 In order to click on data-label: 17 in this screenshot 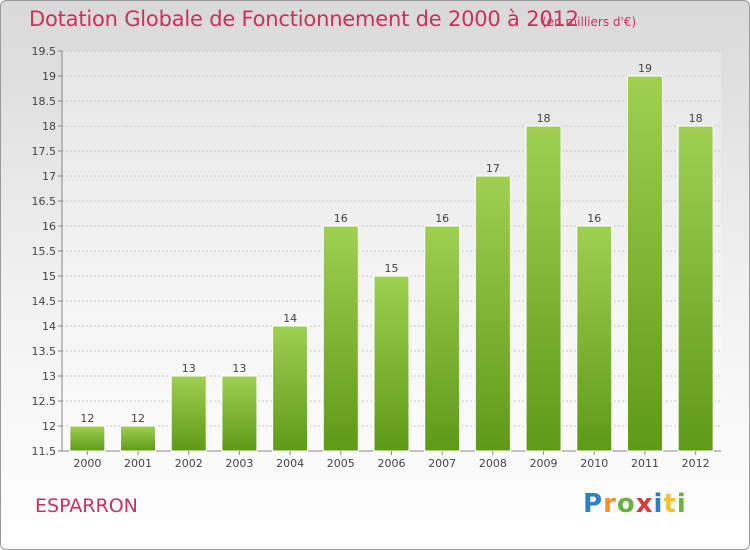, I will do `click(493, 168)`.